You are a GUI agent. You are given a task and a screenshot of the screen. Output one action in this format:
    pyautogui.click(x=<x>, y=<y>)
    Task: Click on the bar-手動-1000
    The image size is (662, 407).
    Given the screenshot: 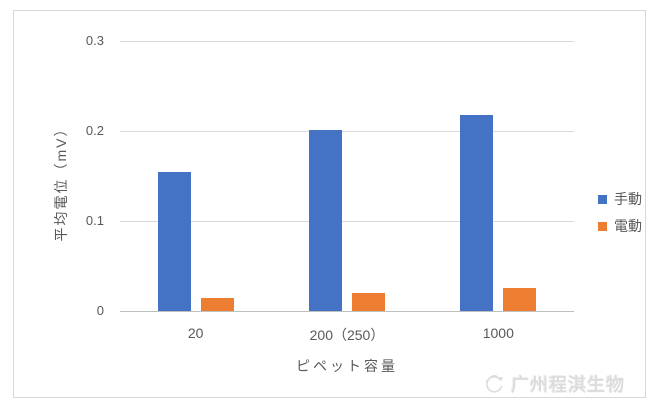 What is the action you would take?
    pyautogui.click(x=477, y=213)
    